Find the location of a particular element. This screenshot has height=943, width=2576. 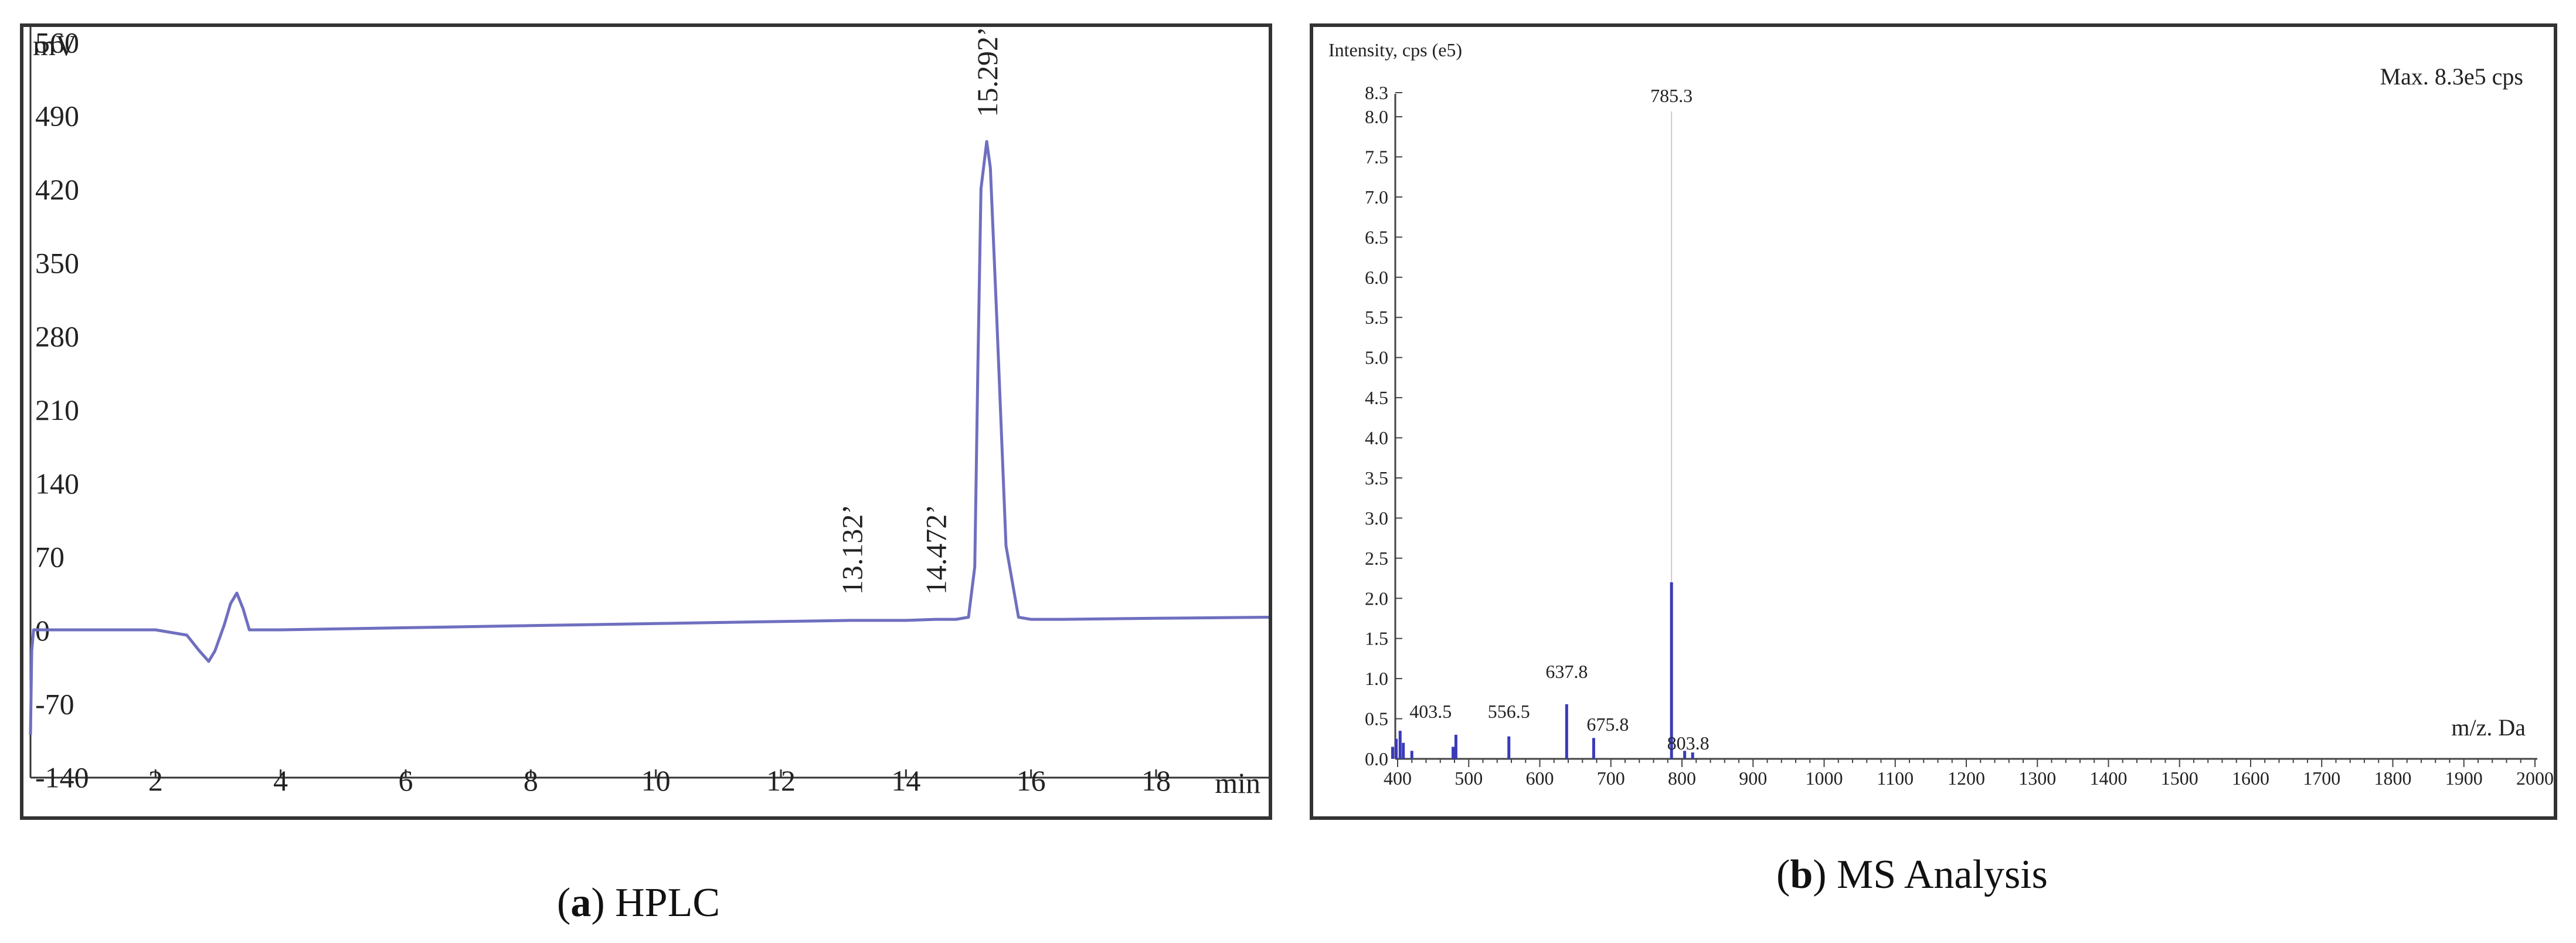

caption-hplc: (a) HPLC is located at coordinates (639, 903).